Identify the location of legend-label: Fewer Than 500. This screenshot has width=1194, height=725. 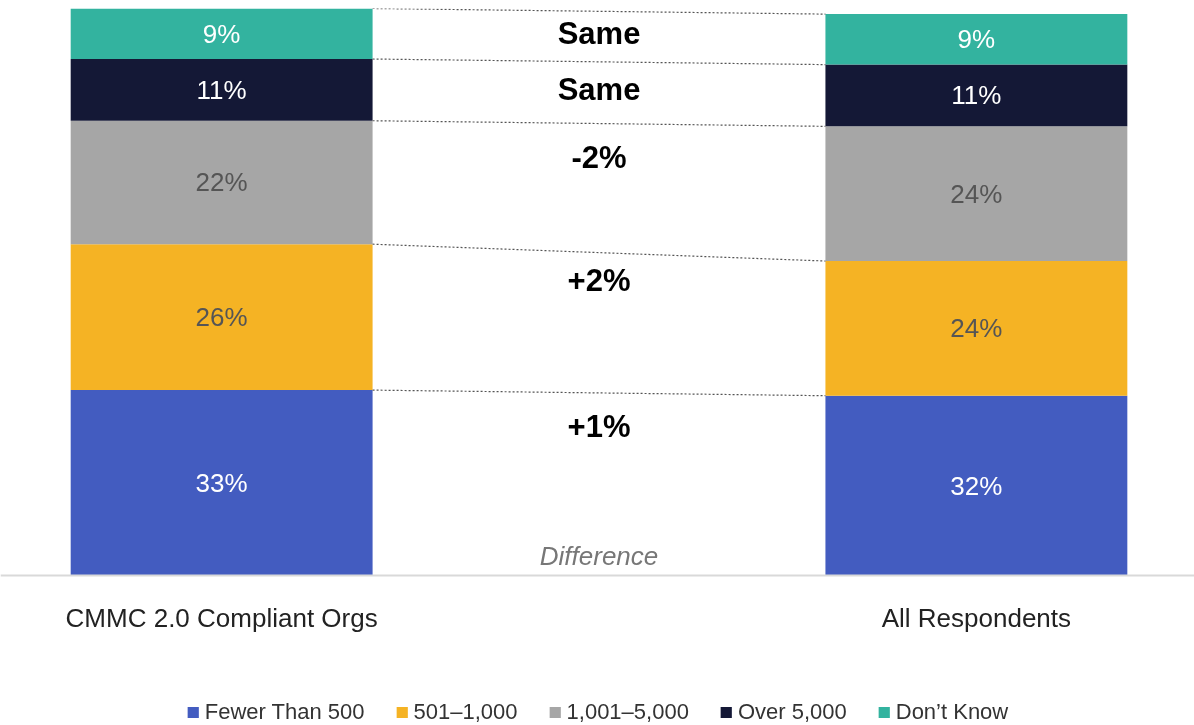
(284, 712).